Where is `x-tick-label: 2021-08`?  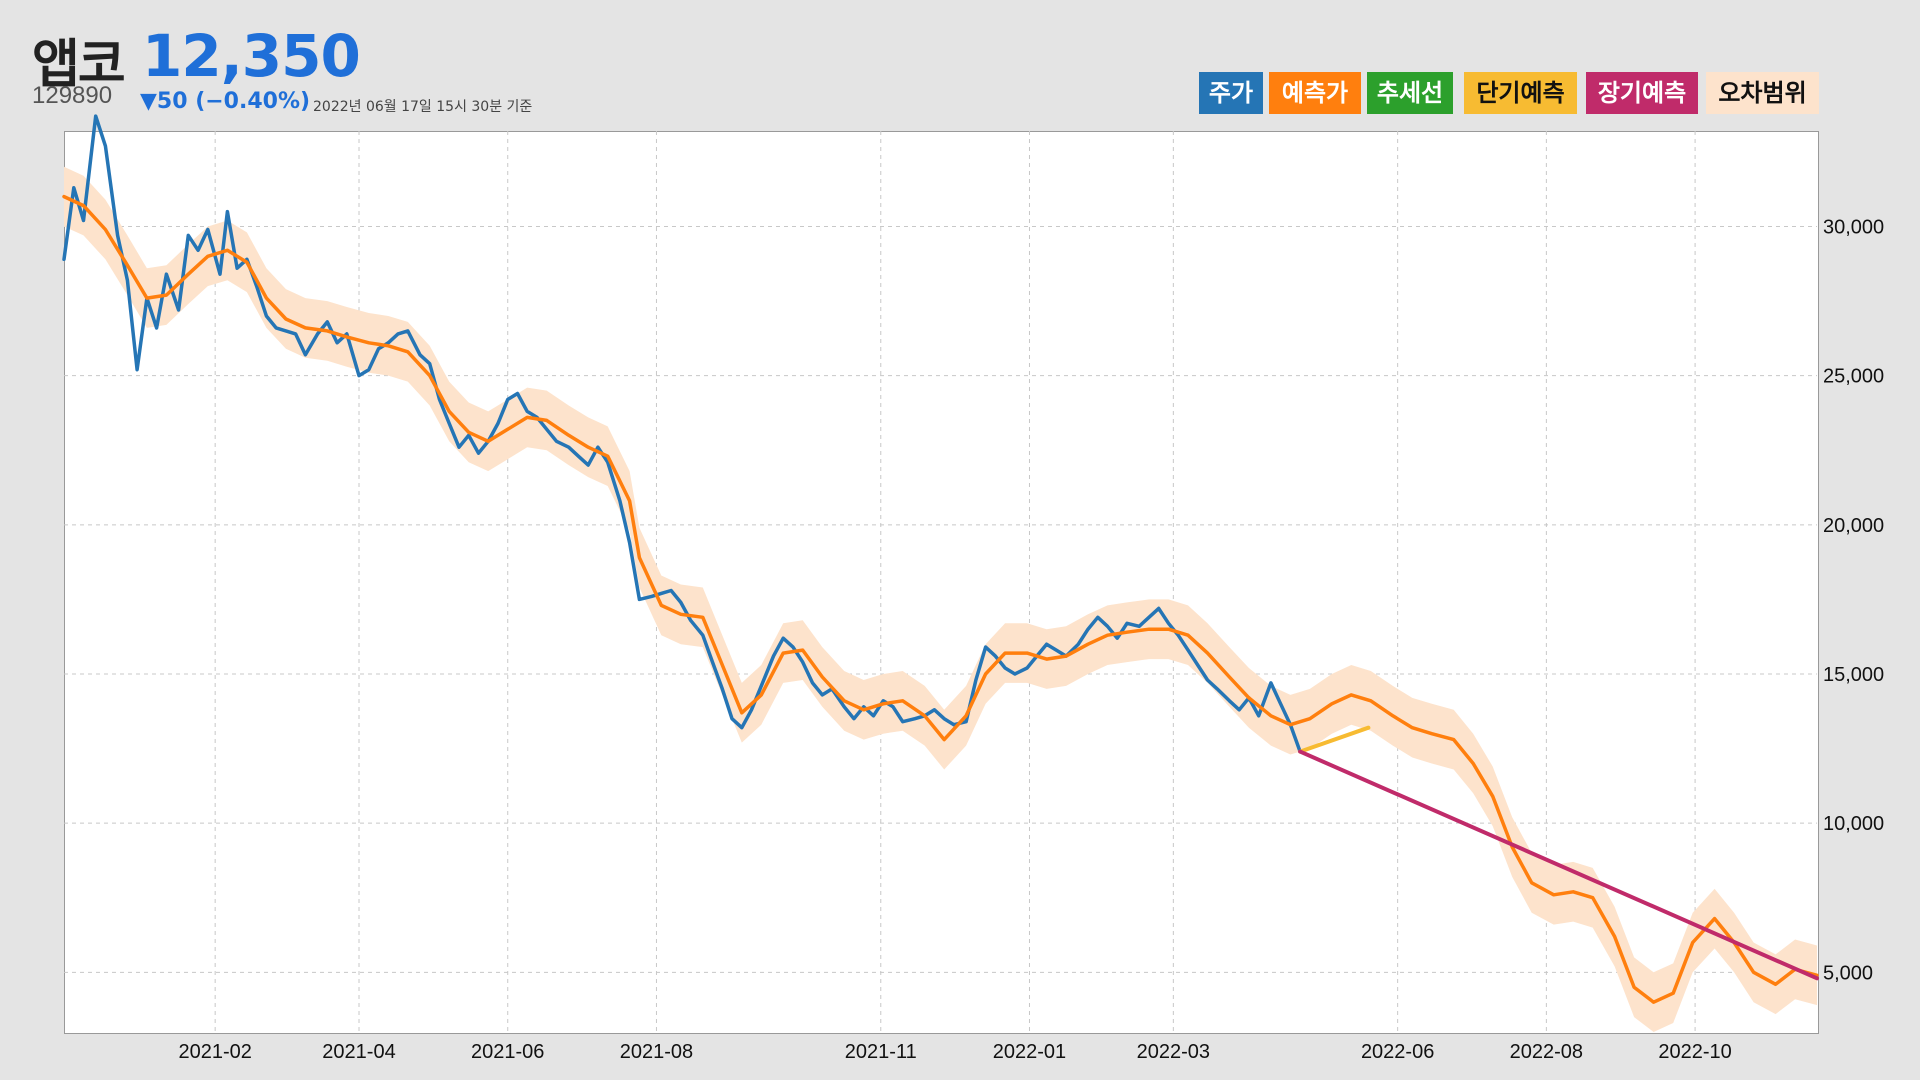 x-tick-label: 2021-08 is located at coordinates (656, 1052).